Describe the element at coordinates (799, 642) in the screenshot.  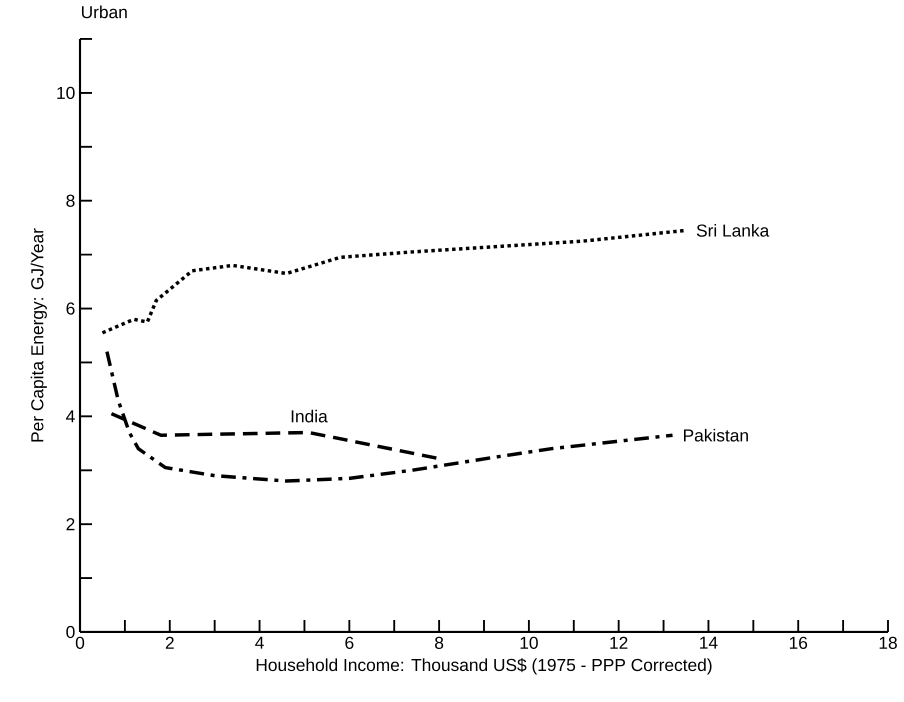
I see `x-tick-label: 16` at that location.